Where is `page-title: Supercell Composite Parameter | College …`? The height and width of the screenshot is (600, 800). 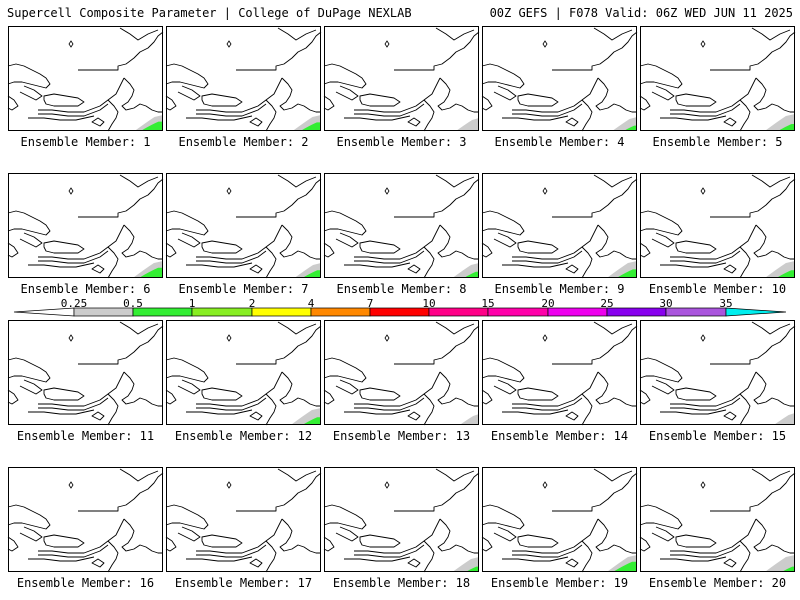 page-title: Supercell Composite Parameter | College … is located at coordinates (209, 13).